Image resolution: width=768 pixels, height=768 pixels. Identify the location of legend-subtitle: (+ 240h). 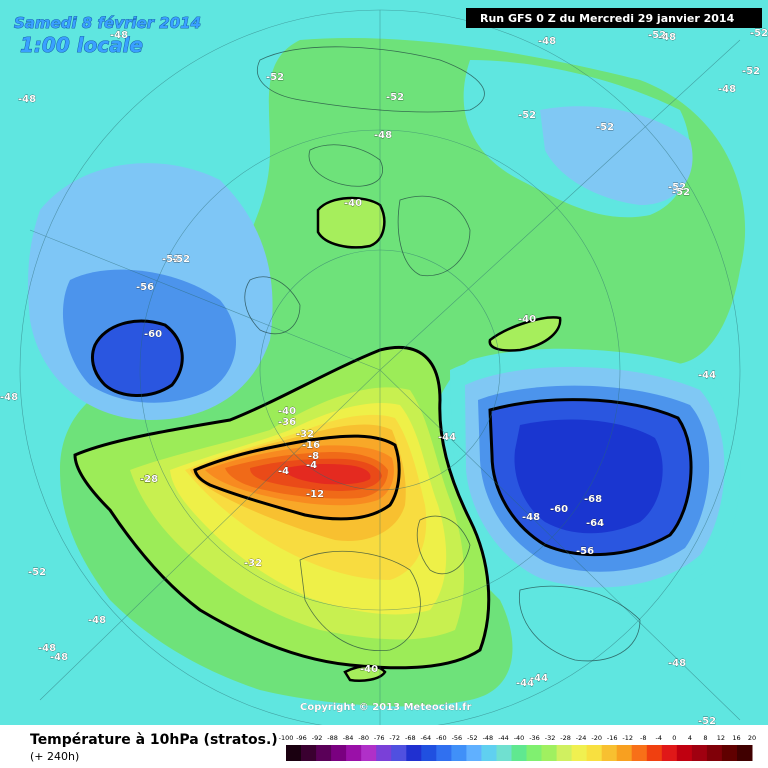
(54, 756).